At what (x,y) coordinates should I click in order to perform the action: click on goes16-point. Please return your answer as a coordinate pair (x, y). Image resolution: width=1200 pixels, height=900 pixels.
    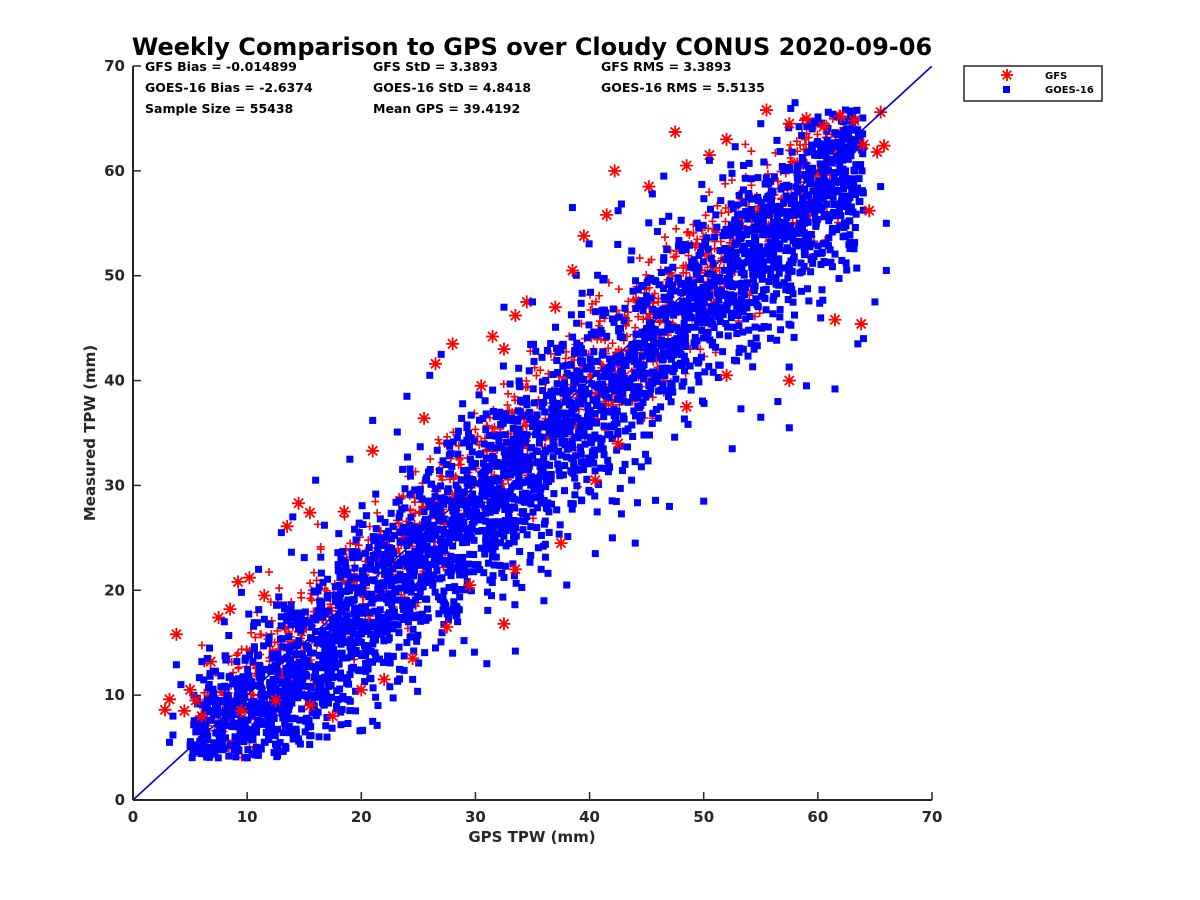
    Looking at the image, I should click on (190, 745).